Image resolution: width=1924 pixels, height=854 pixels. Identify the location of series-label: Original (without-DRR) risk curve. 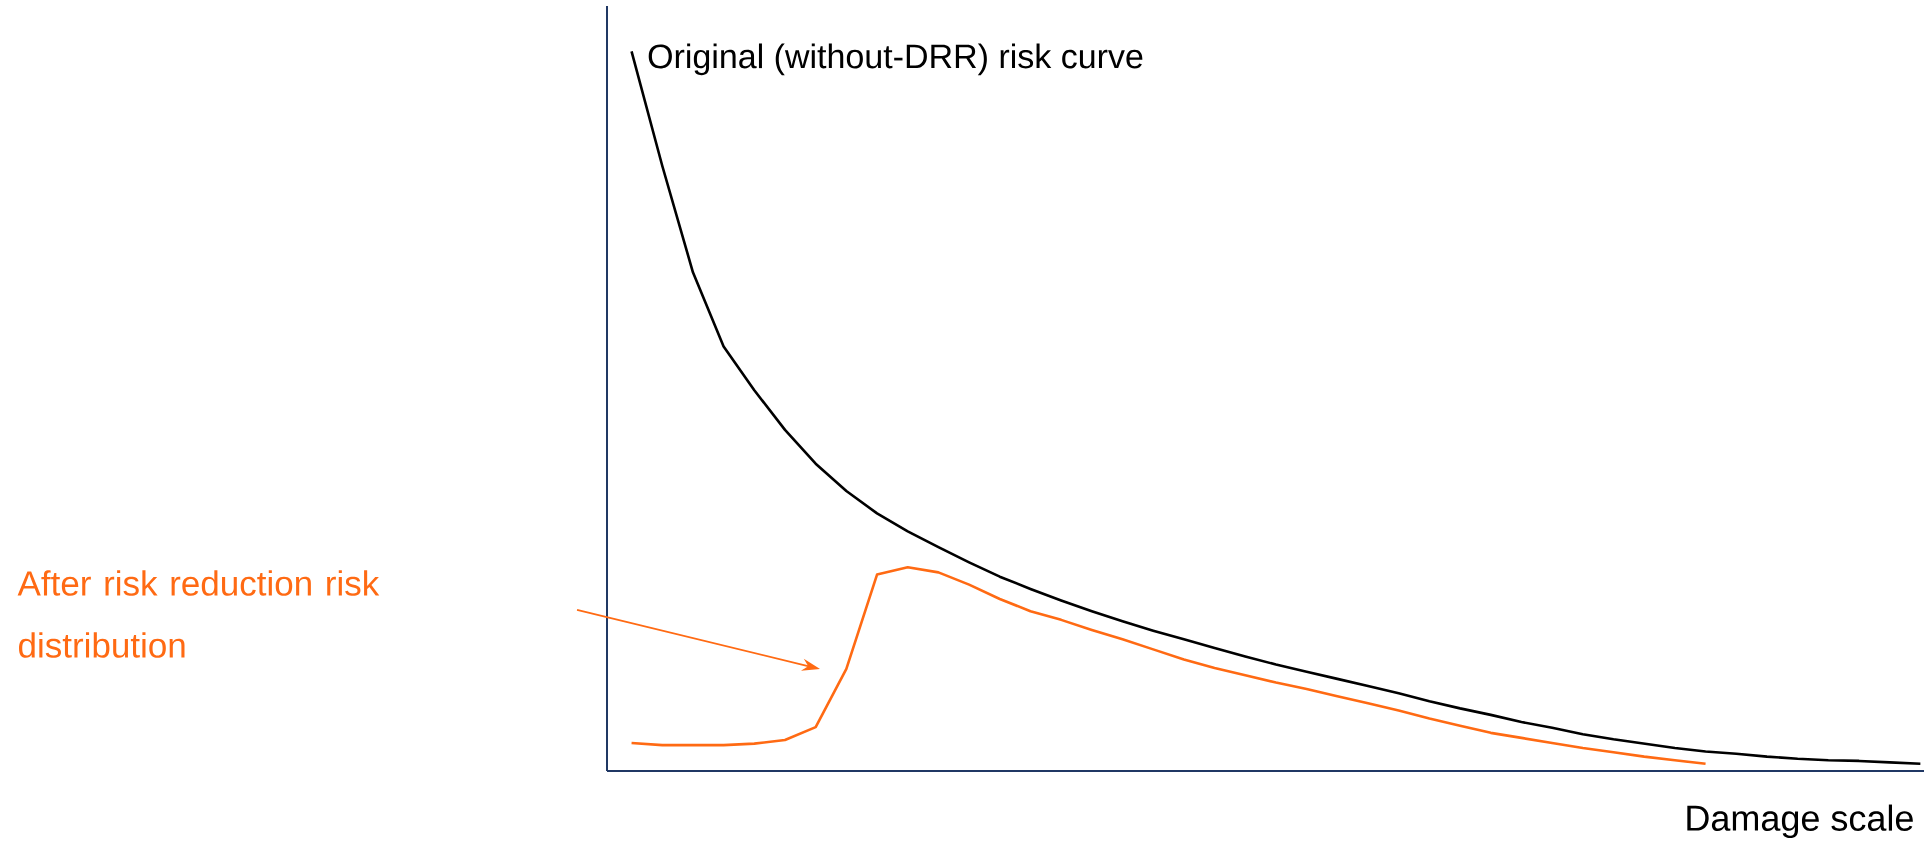
(895, 59).